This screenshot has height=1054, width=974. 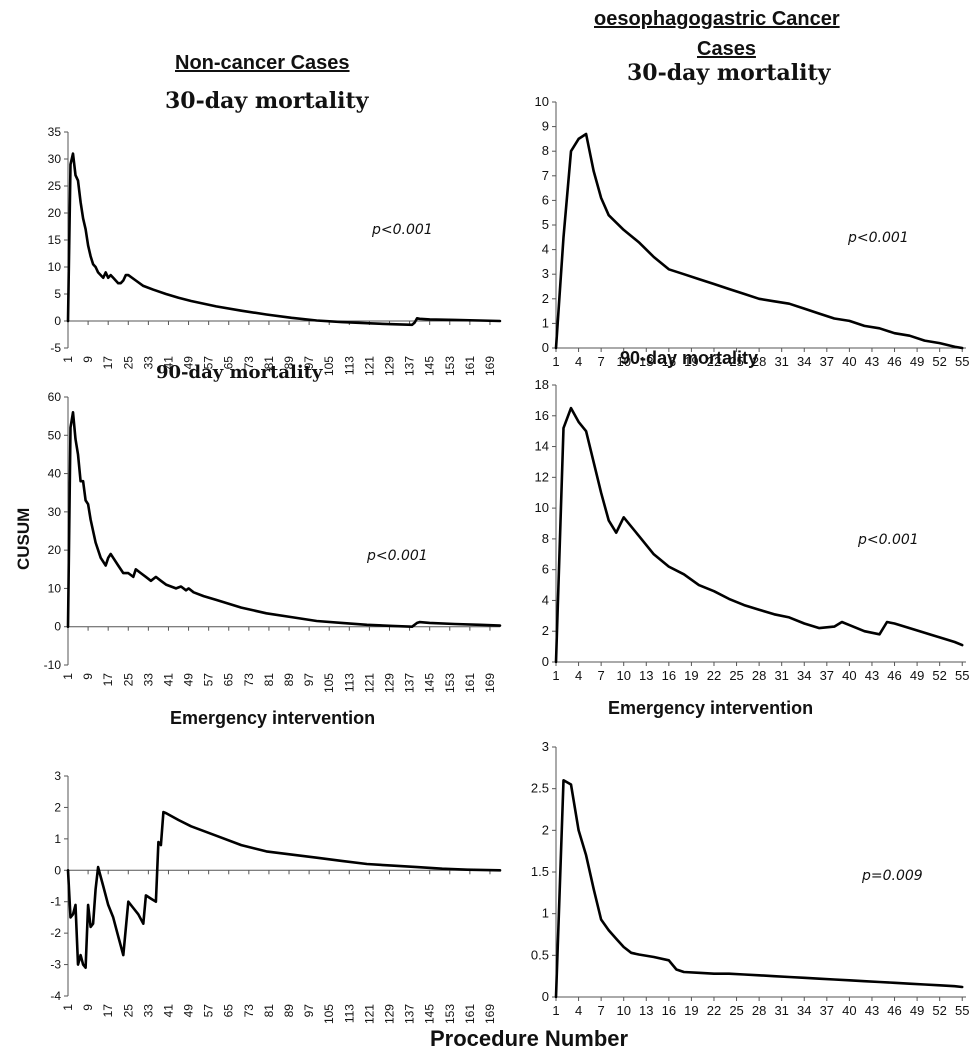 What do you see at coordinates (540, 788) in the screenshot?
I see `y-tick-label-ocemg: 2.5` at bounding box center [540, 788].